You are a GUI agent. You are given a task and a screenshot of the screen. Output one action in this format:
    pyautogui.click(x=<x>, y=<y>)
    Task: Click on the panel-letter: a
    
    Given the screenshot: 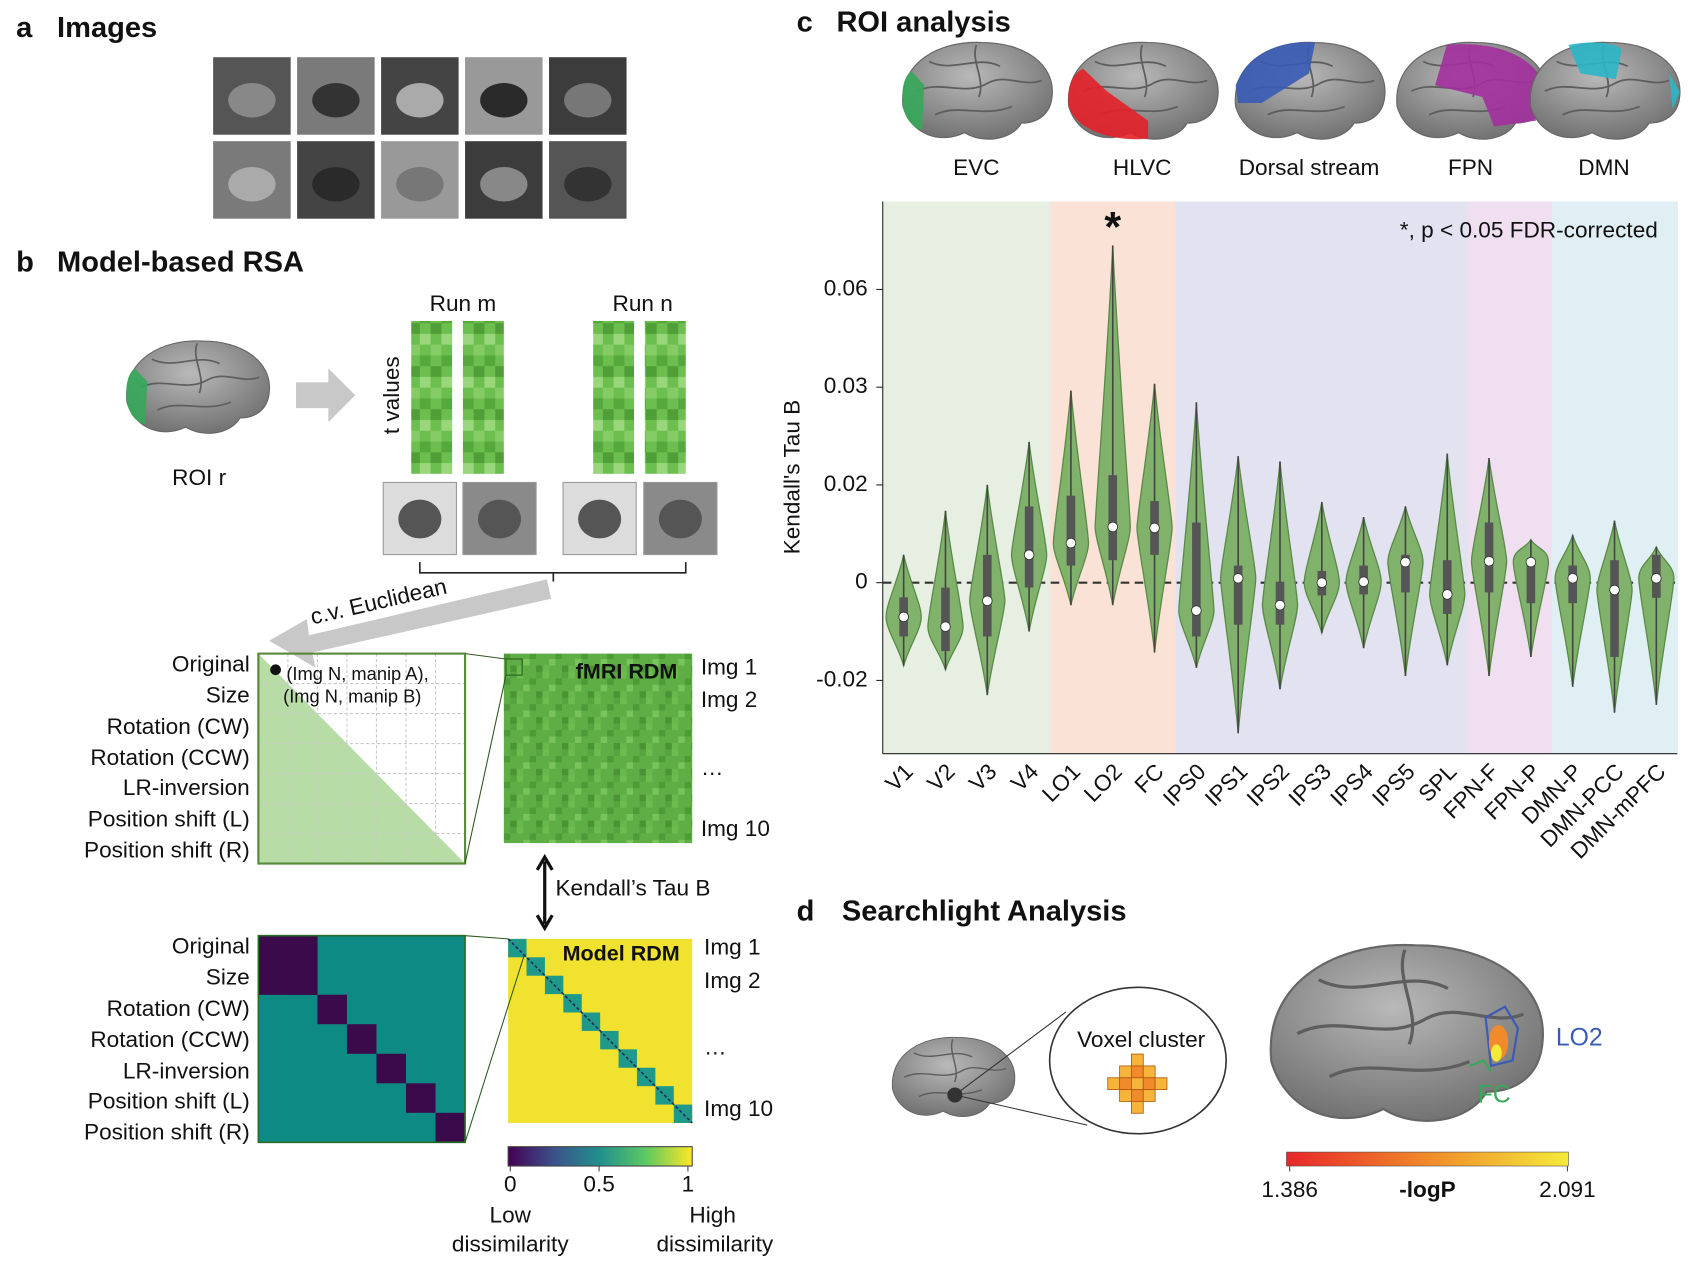 What is the action you would take?
    pyautogui.click(x=24, y=28)
    